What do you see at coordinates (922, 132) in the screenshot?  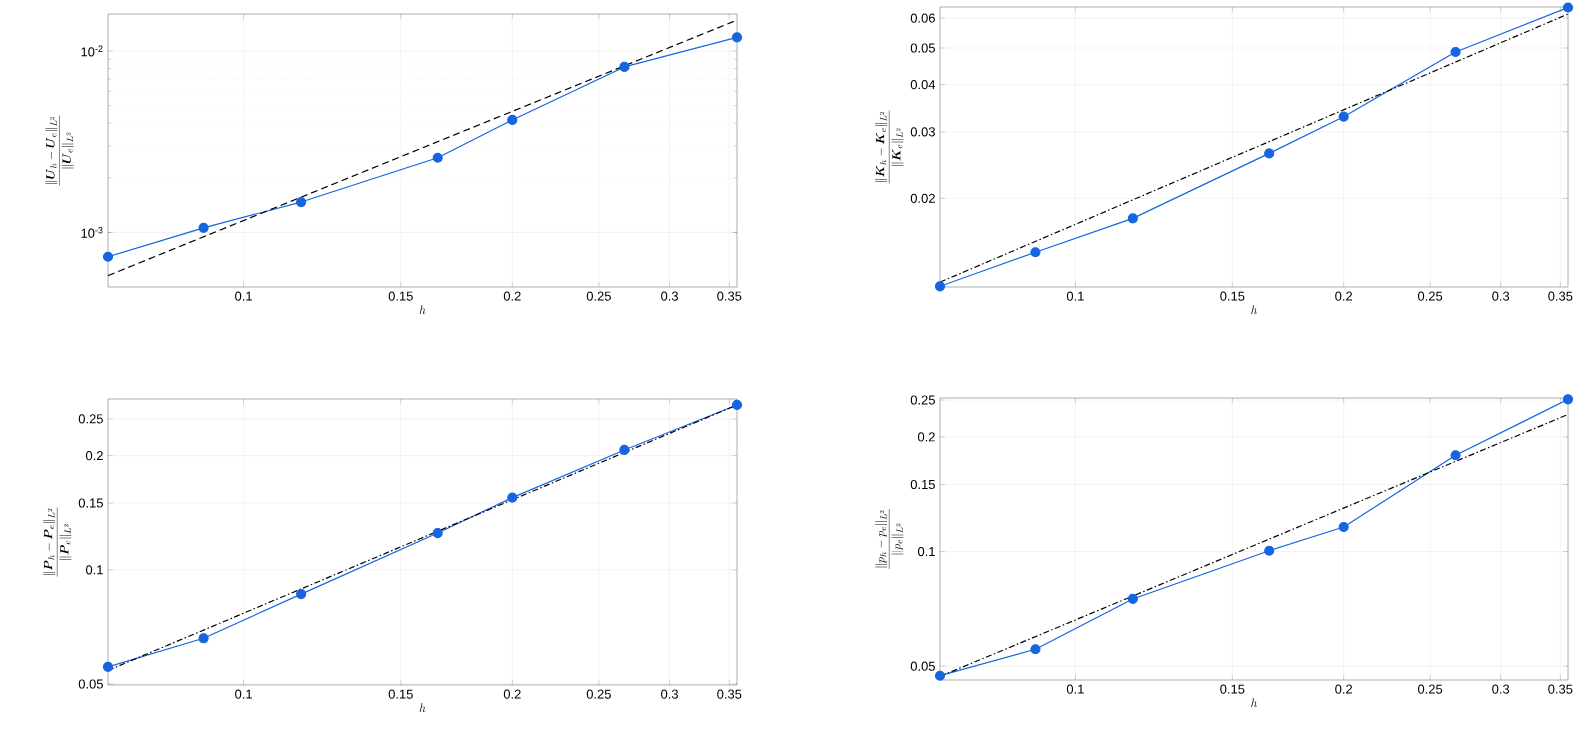 I see `y-tick-label: 0.03` at bounding box center [922, 132].